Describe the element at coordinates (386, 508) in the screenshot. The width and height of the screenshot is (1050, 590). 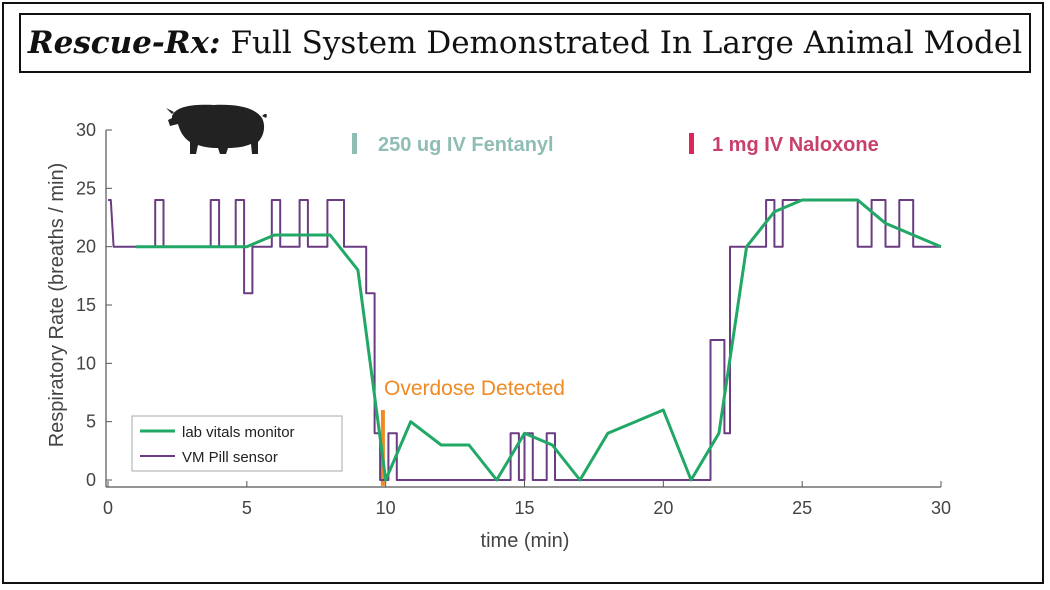
I see `x-tick-label: 10` at that location.